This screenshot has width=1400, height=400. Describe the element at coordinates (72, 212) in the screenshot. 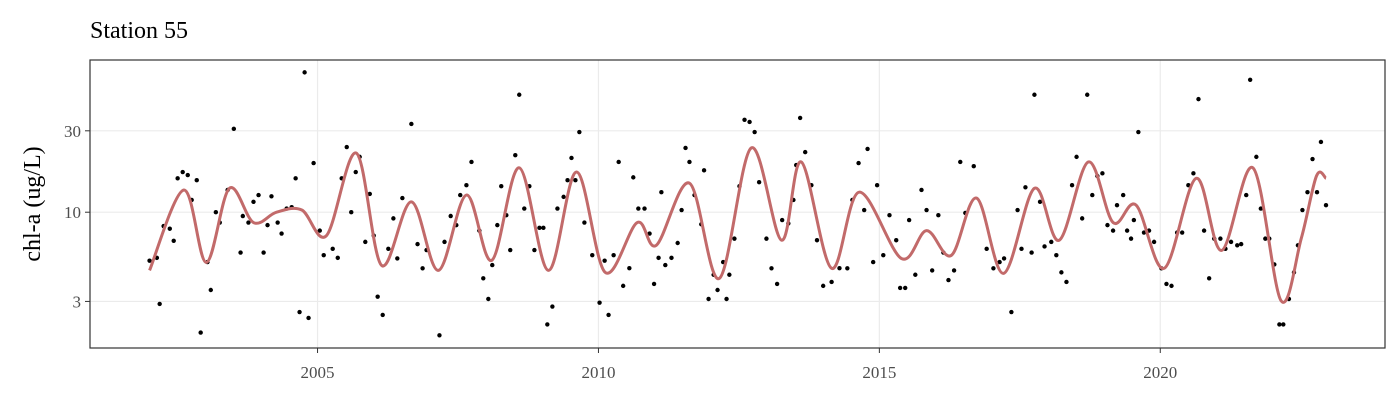

I see `y-tick-label: 10` at that location.